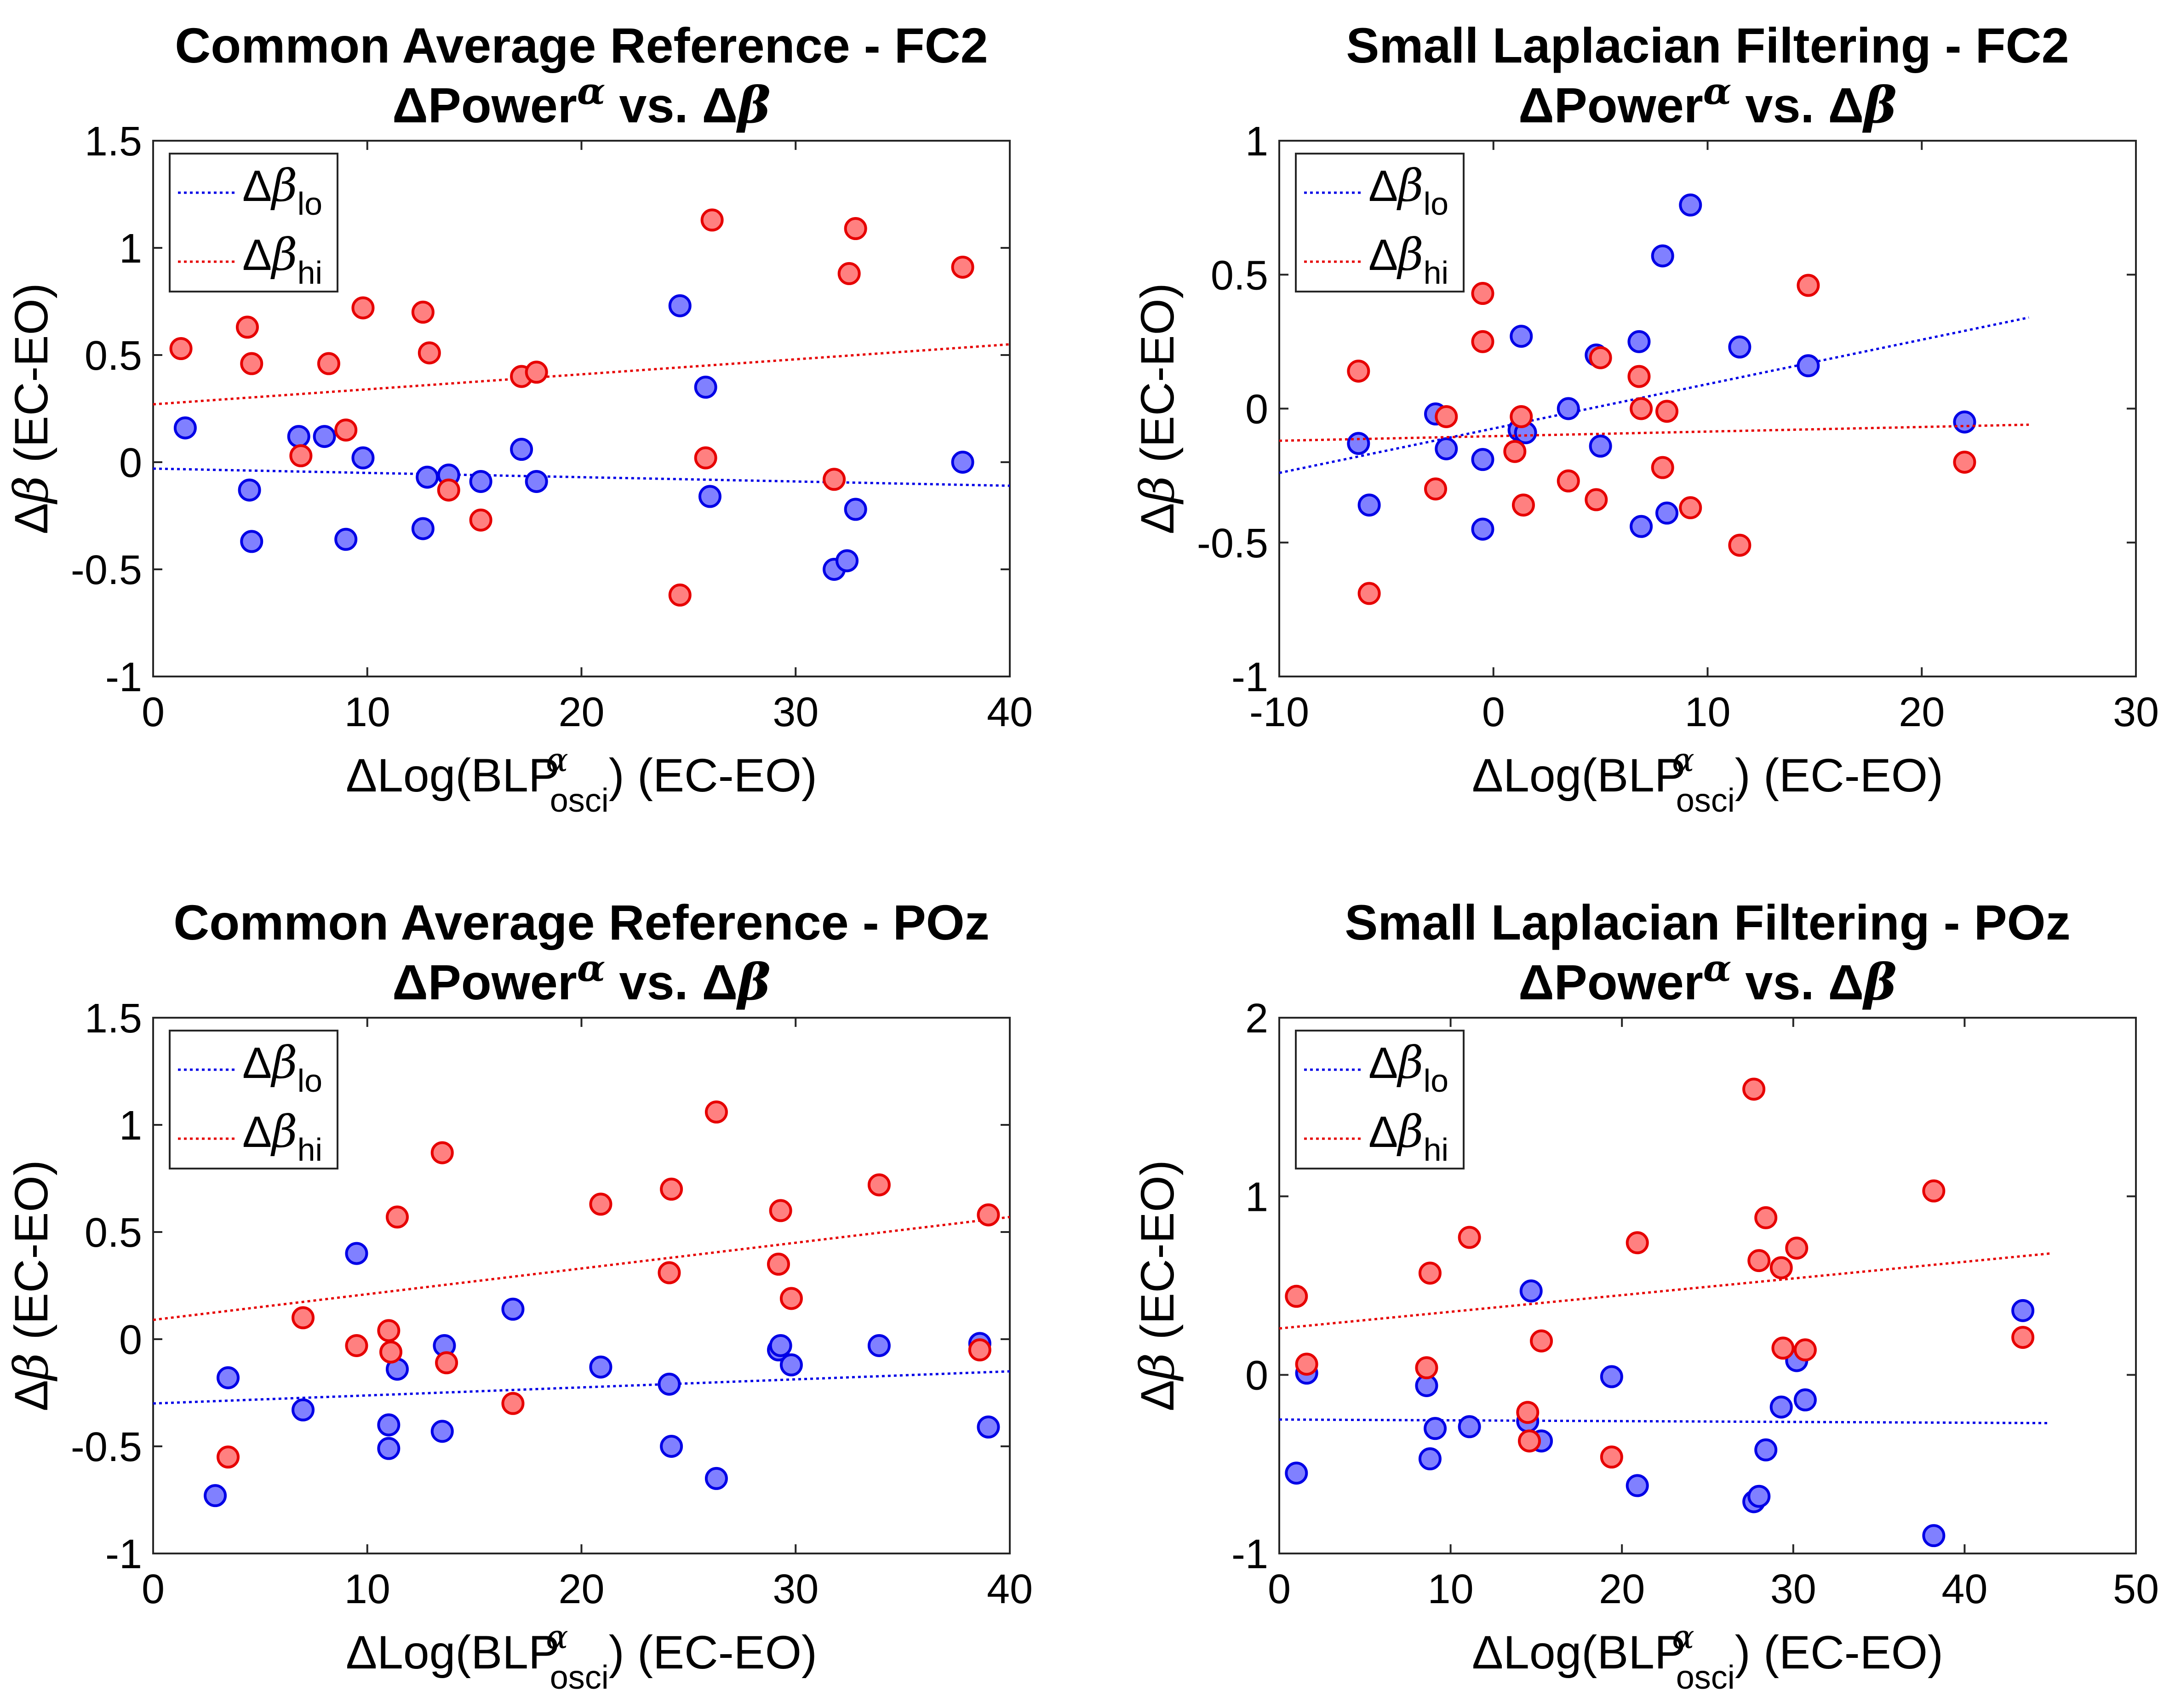 The width and height of the screenshot is (2158, 1708). What do you see at coordinates (581, 779) in the screenshot?
I see `x-axis-label: ΔLog(BLPα osci) (EC-EO)` at bounding box center [581, 779].